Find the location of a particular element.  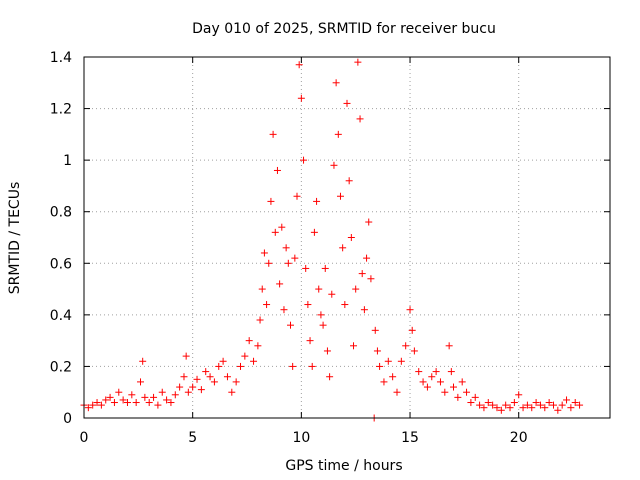

y-tick-label: 0.2 is located at coordinates (61, 367).